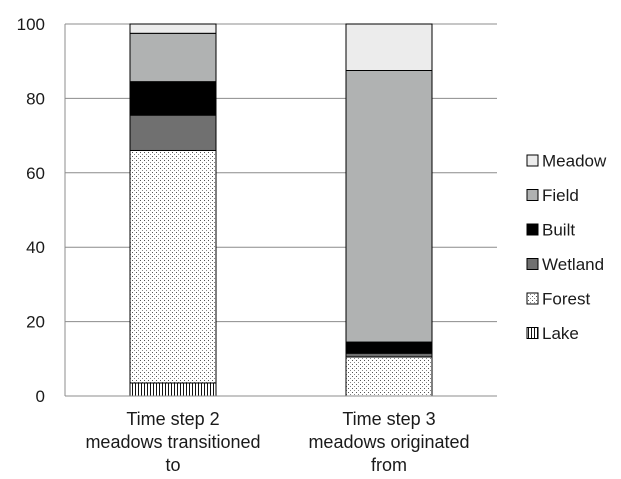  Describe the element at coordinates (532, 229) in the screenshot. I see `legend-swatch-built` at that location.